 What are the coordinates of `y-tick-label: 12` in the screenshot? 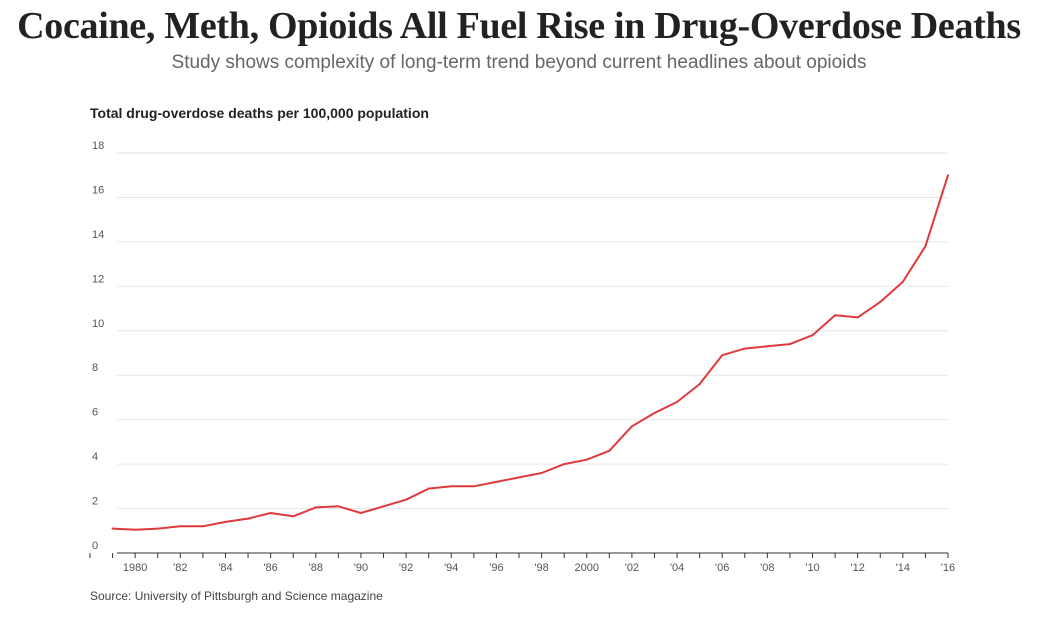 It's located at (98, 279).